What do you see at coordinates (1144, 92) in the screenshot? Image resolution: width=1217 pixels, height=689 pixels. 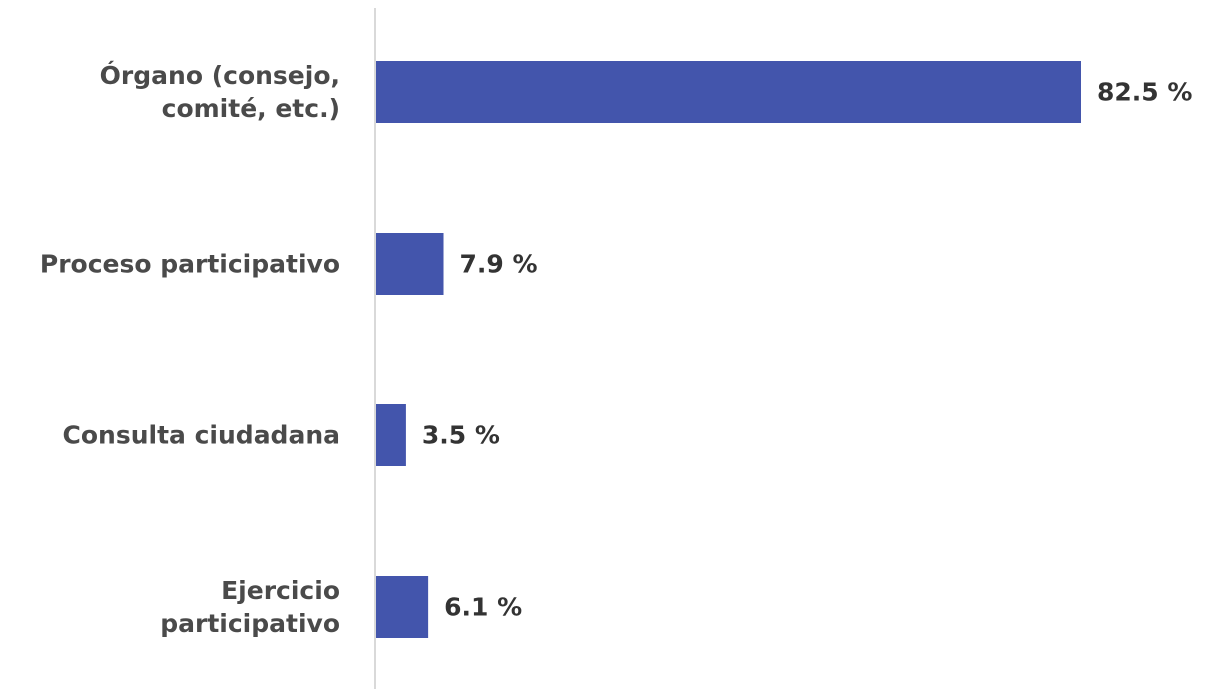 I see `value-label-0: 82.5 %` at bounding box center [1144, 92].